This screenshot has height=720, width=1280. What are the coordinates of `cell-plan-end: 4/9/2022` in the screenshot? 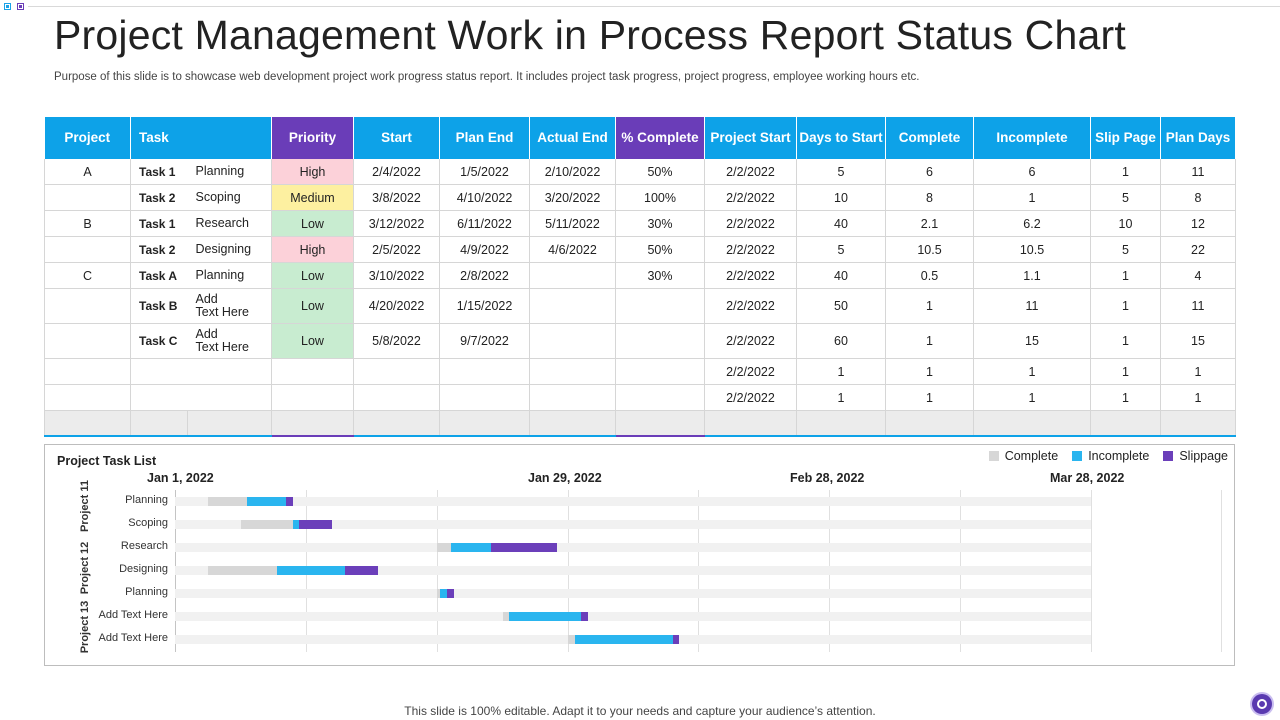 It's located at (484, 249).